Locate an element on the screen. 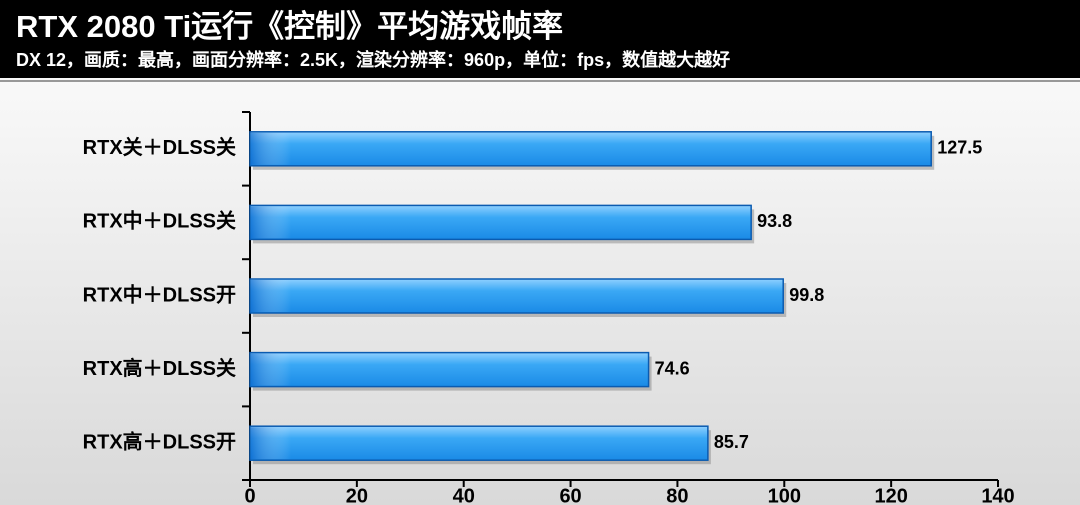 The width and height of the screenshot is (1080, 505). x-tick-label: 0 is located at coordinates (249, 495).